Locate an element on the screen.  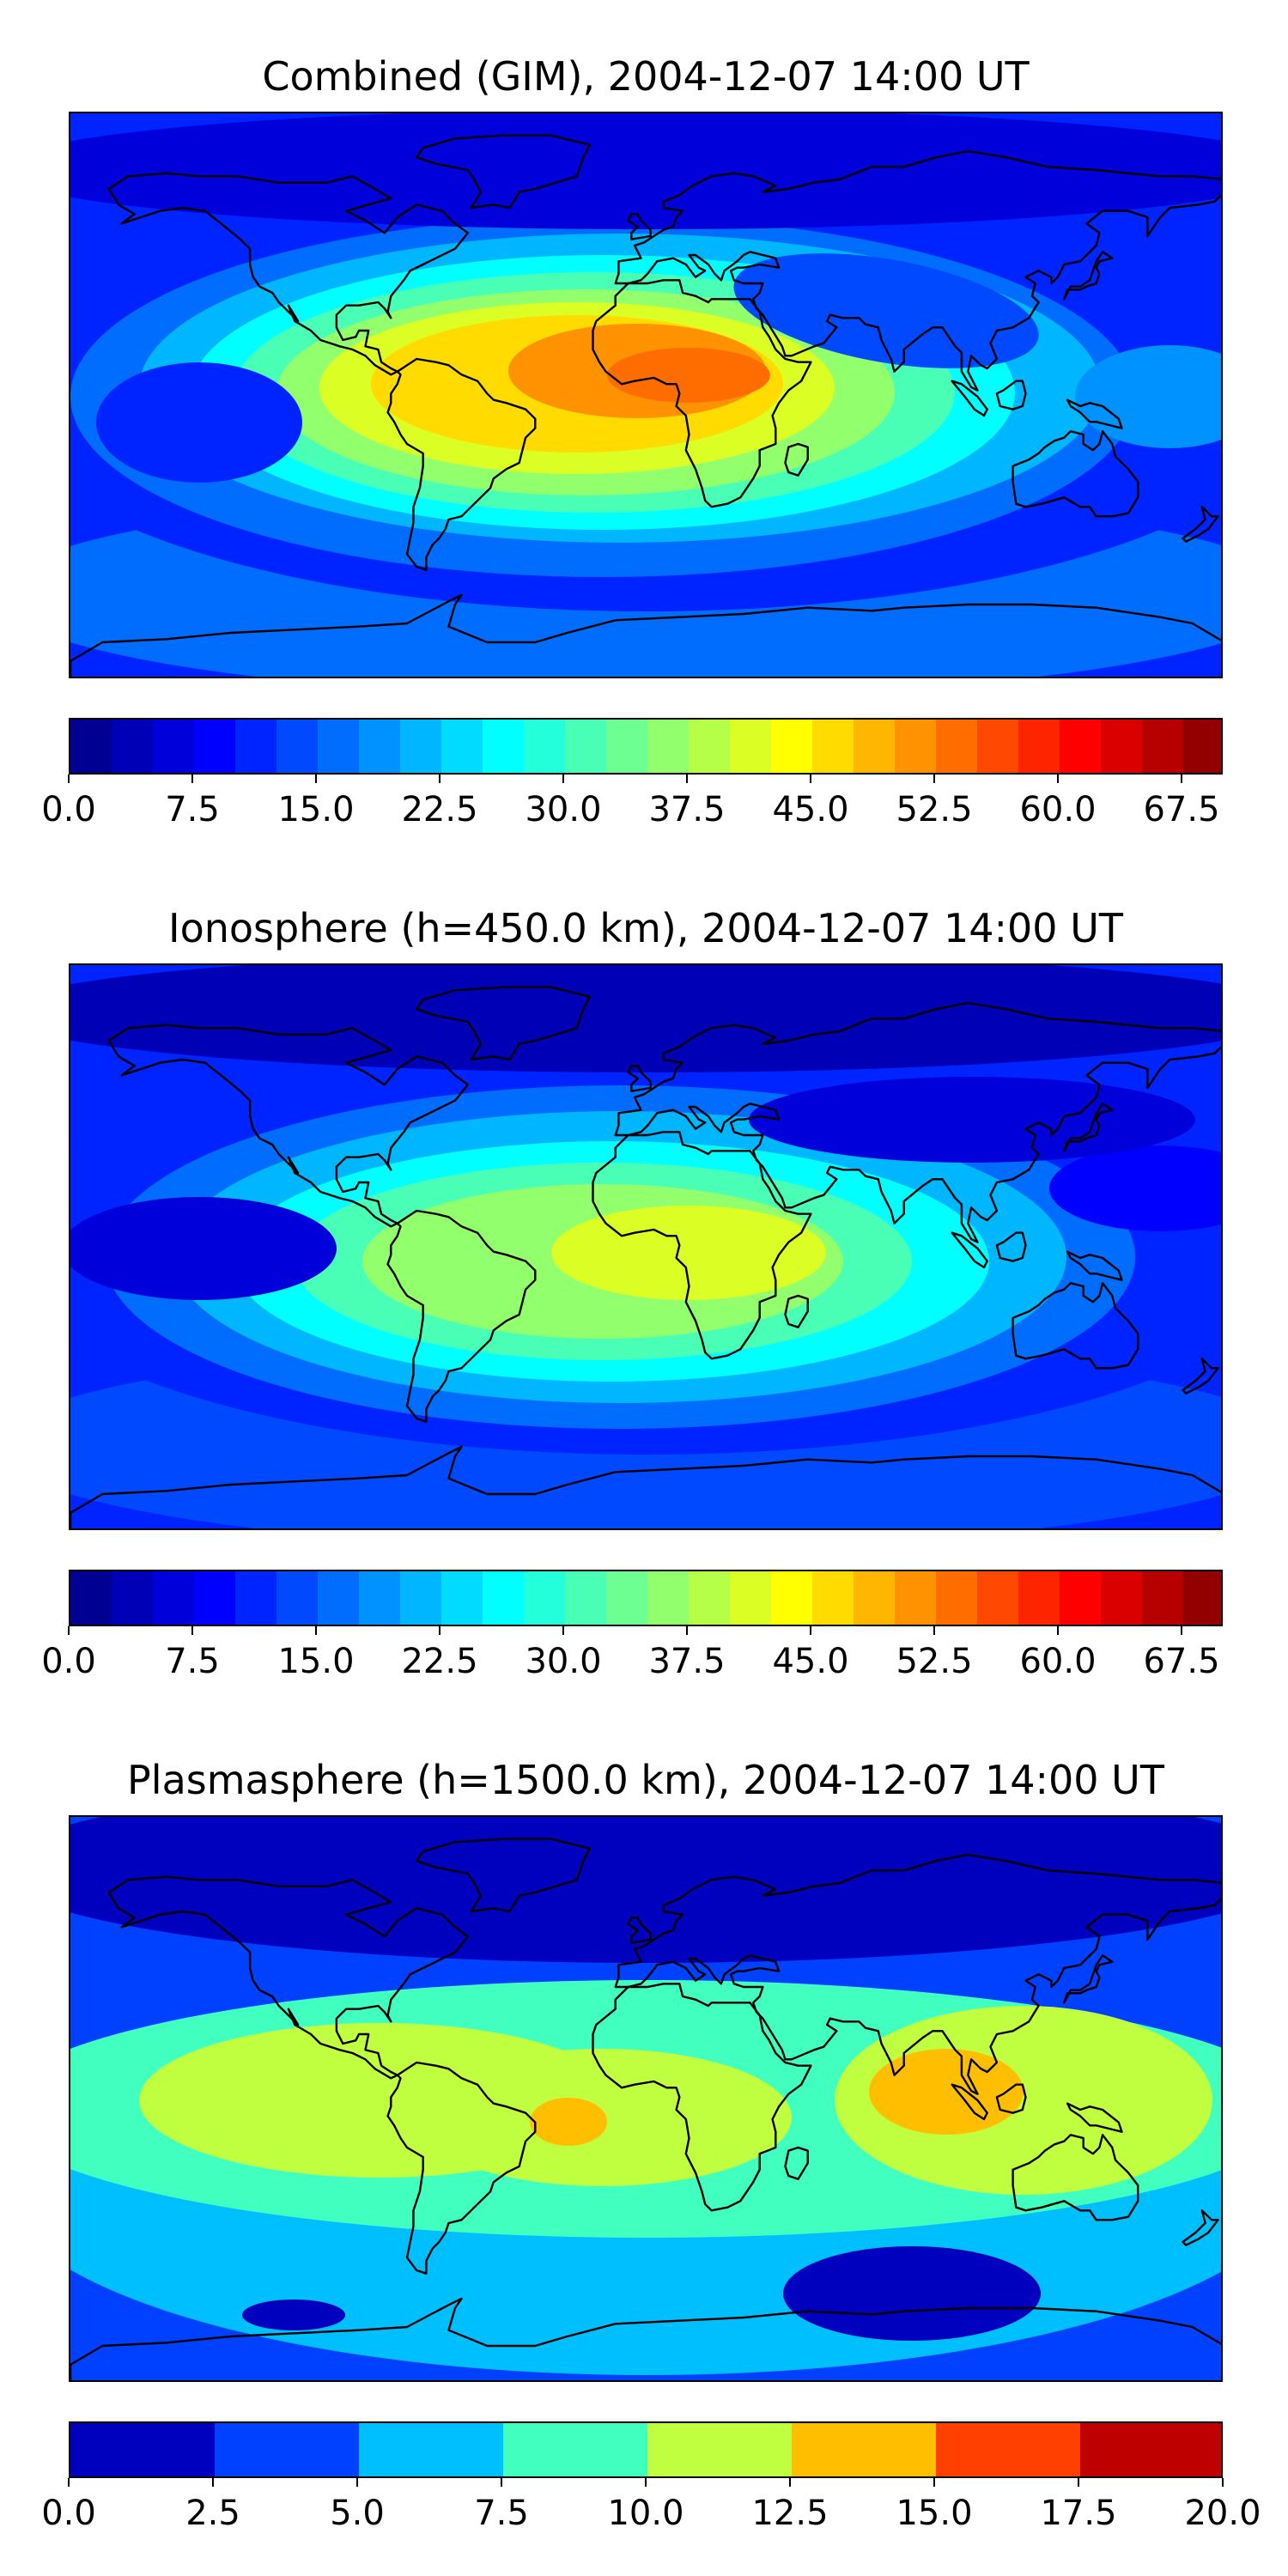
colorbar-swatches-ionosphere is located at coordinates (645, 1598).